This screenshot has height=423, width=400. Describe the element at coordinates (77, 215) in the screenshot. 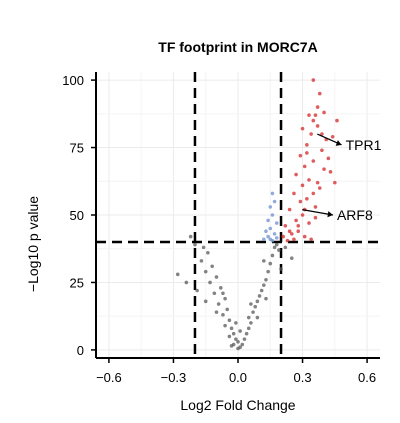

I see `y-tick-label: 50` at that location.